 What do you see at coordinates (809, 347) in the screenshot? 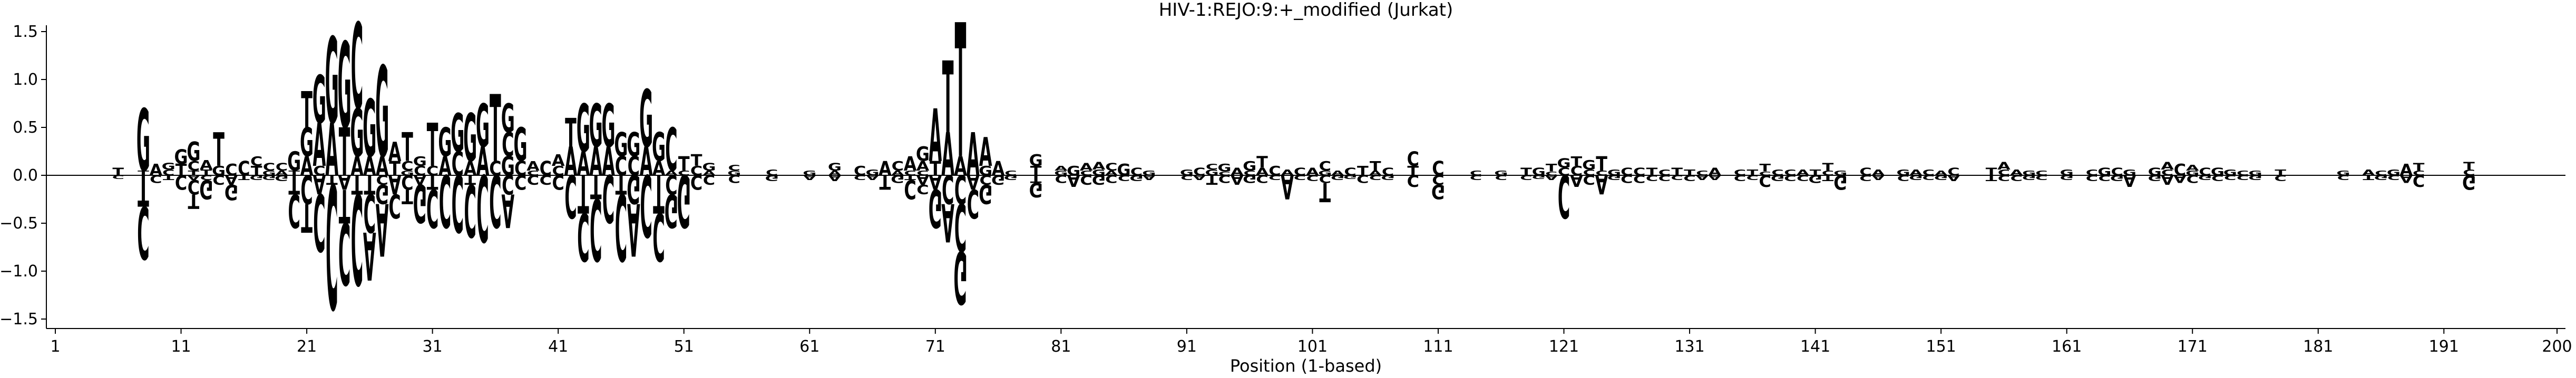
I see `x-tick-label: 61` at bounding box center [809, 347].